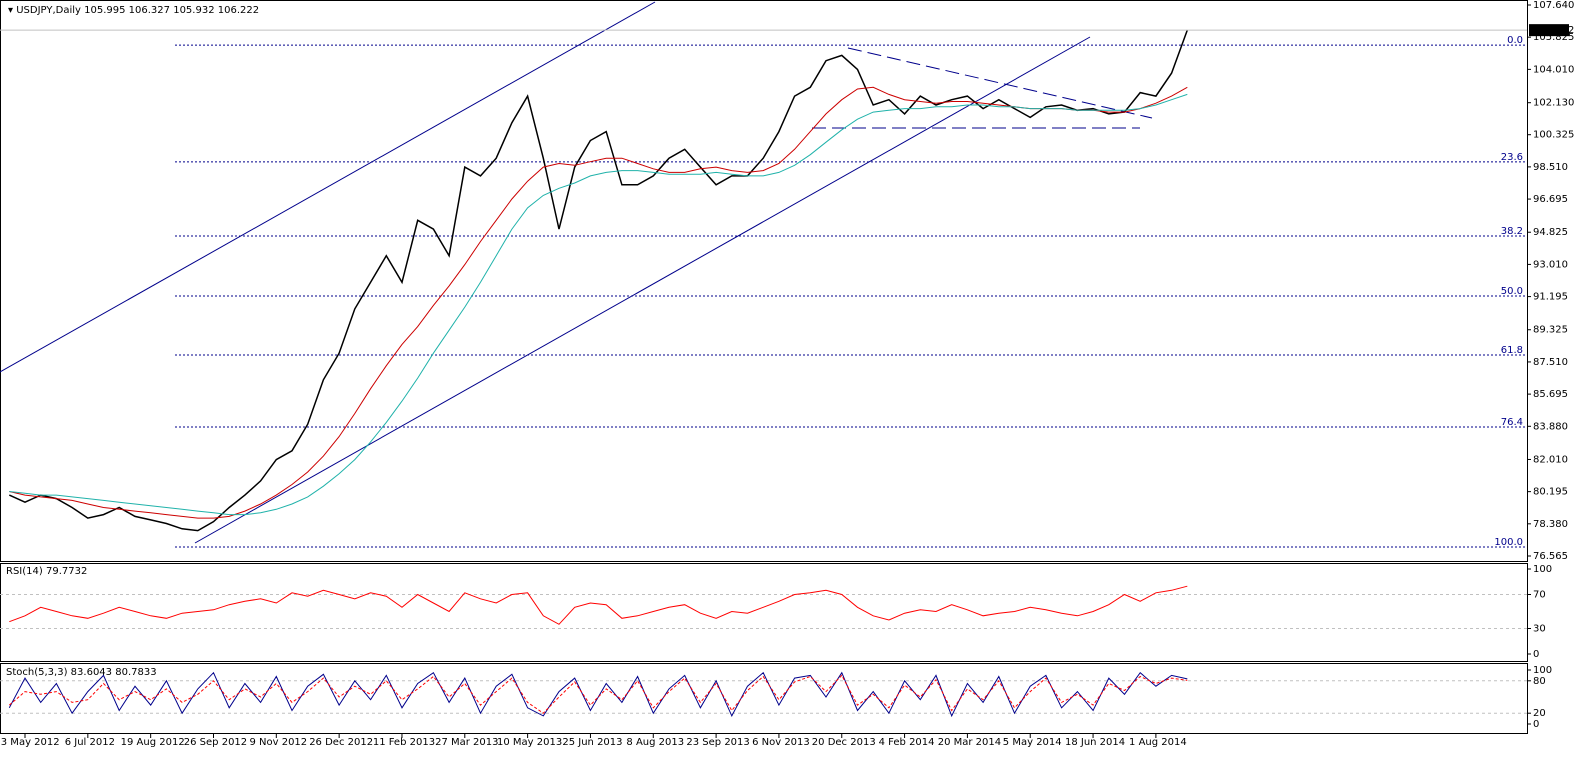  I want to click on stoch-d-current: 80.7833, so click(135, 672).